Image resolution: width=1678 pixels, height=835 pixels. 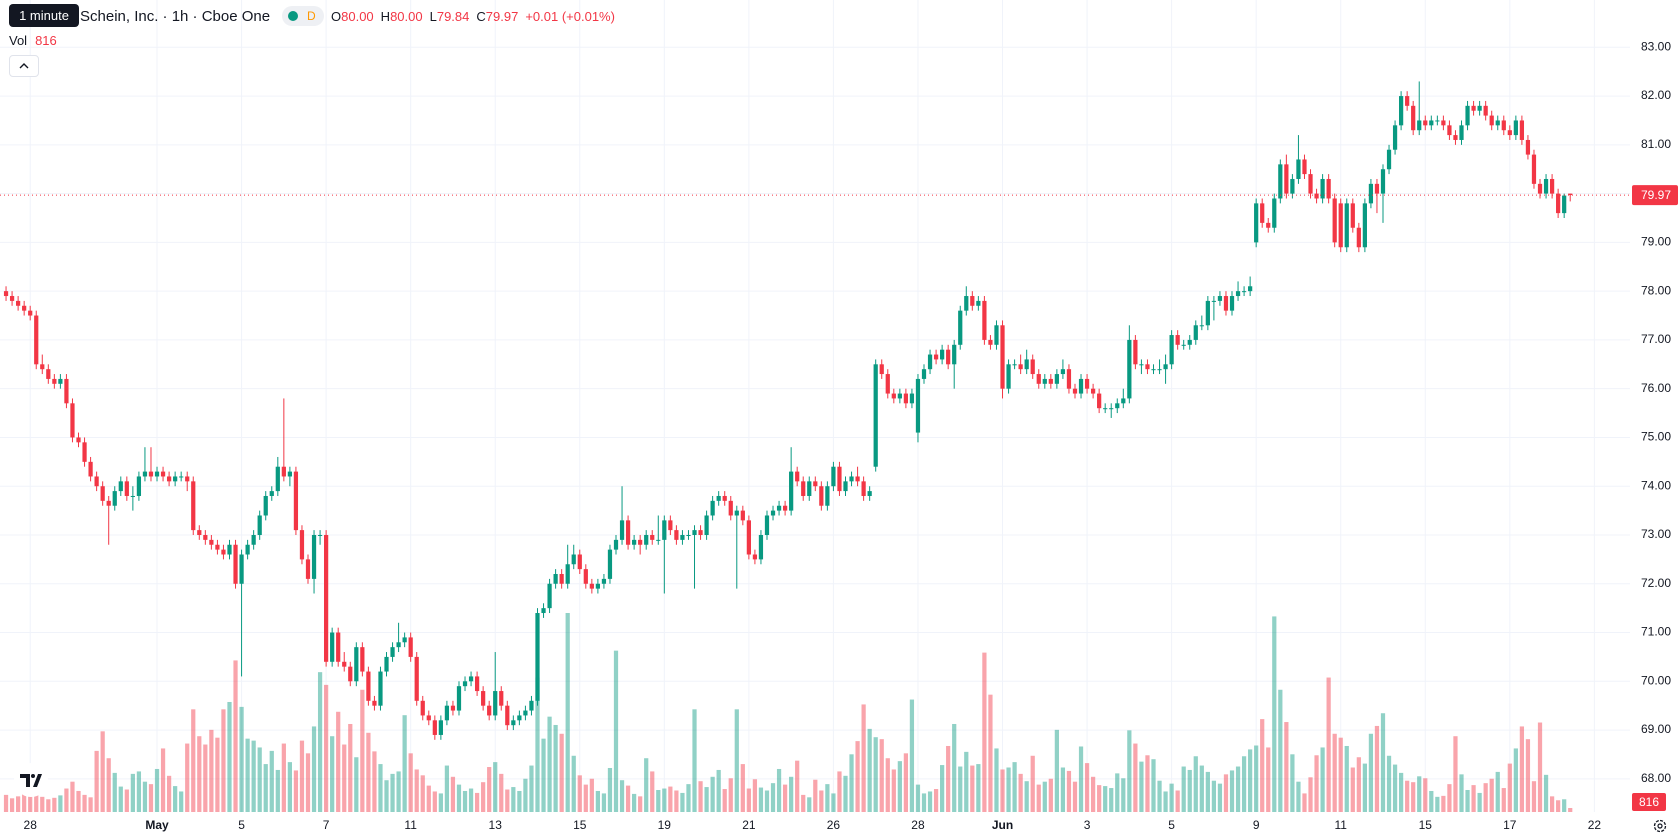 What do you see at coordinates (1649, 802) in the screenshot?
I see `volume-tag` at bounding box center [1649, 802].